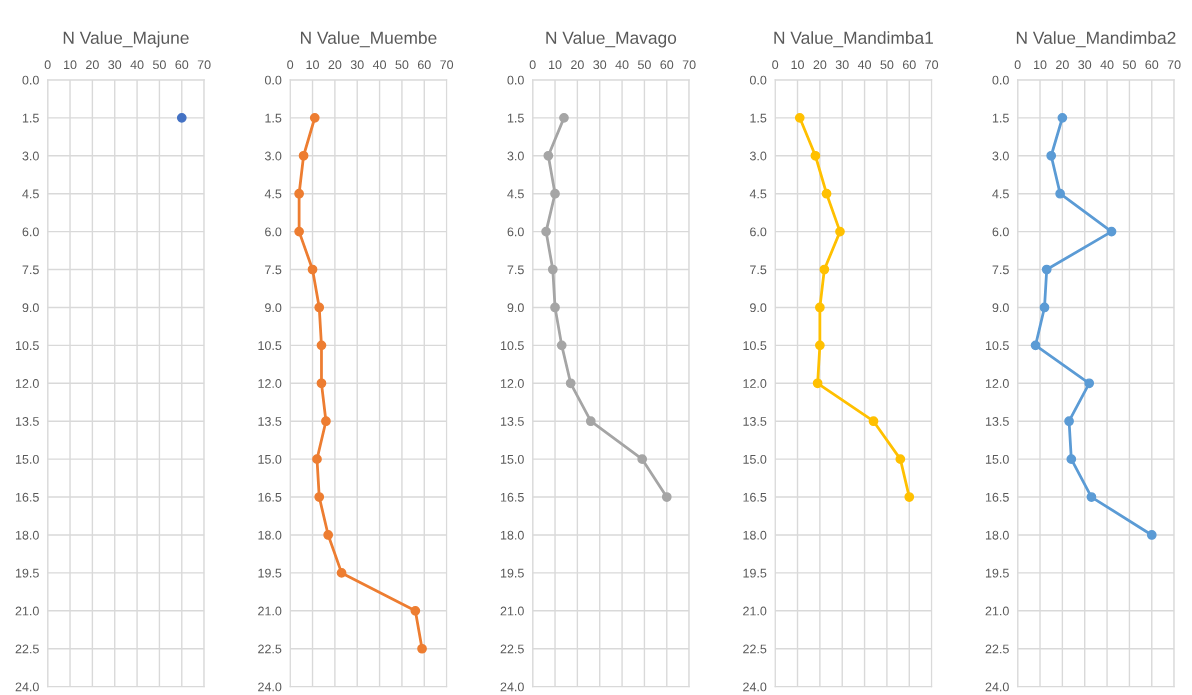 The width and height of the screenshot is (1192, 695). What do you see at coordinates (126, 39) in the screenshot?
I see `chart-title: N Value_Majune` at bounding box center [126, 39].